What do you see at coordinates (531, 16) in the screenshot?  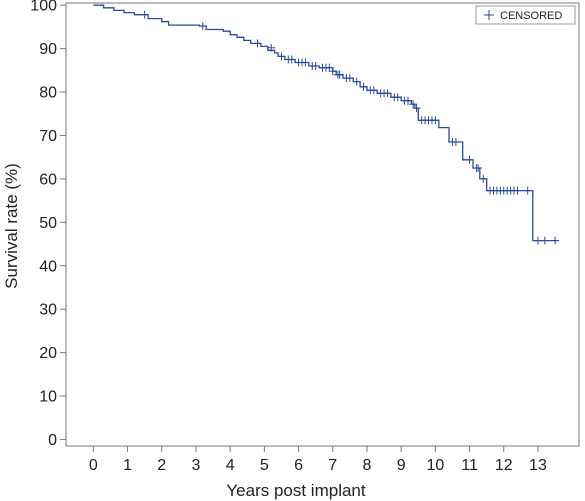 I see `legend-label: CENSORED` at bounding box center [531, 16].